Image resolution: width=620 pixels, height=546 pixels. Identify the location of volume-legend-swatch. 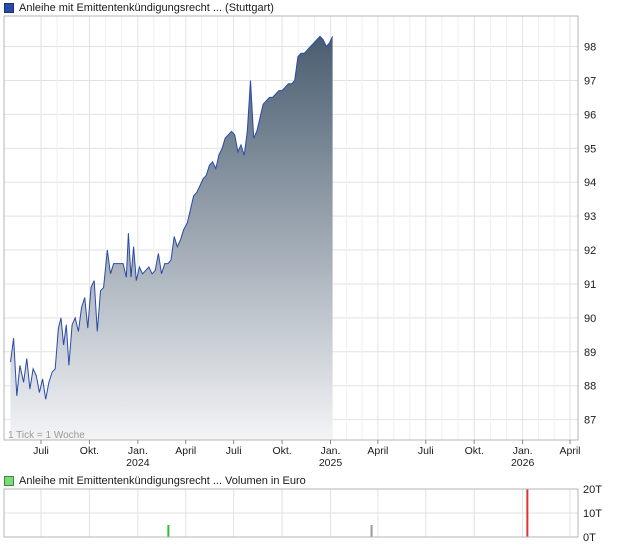
(9, 481).